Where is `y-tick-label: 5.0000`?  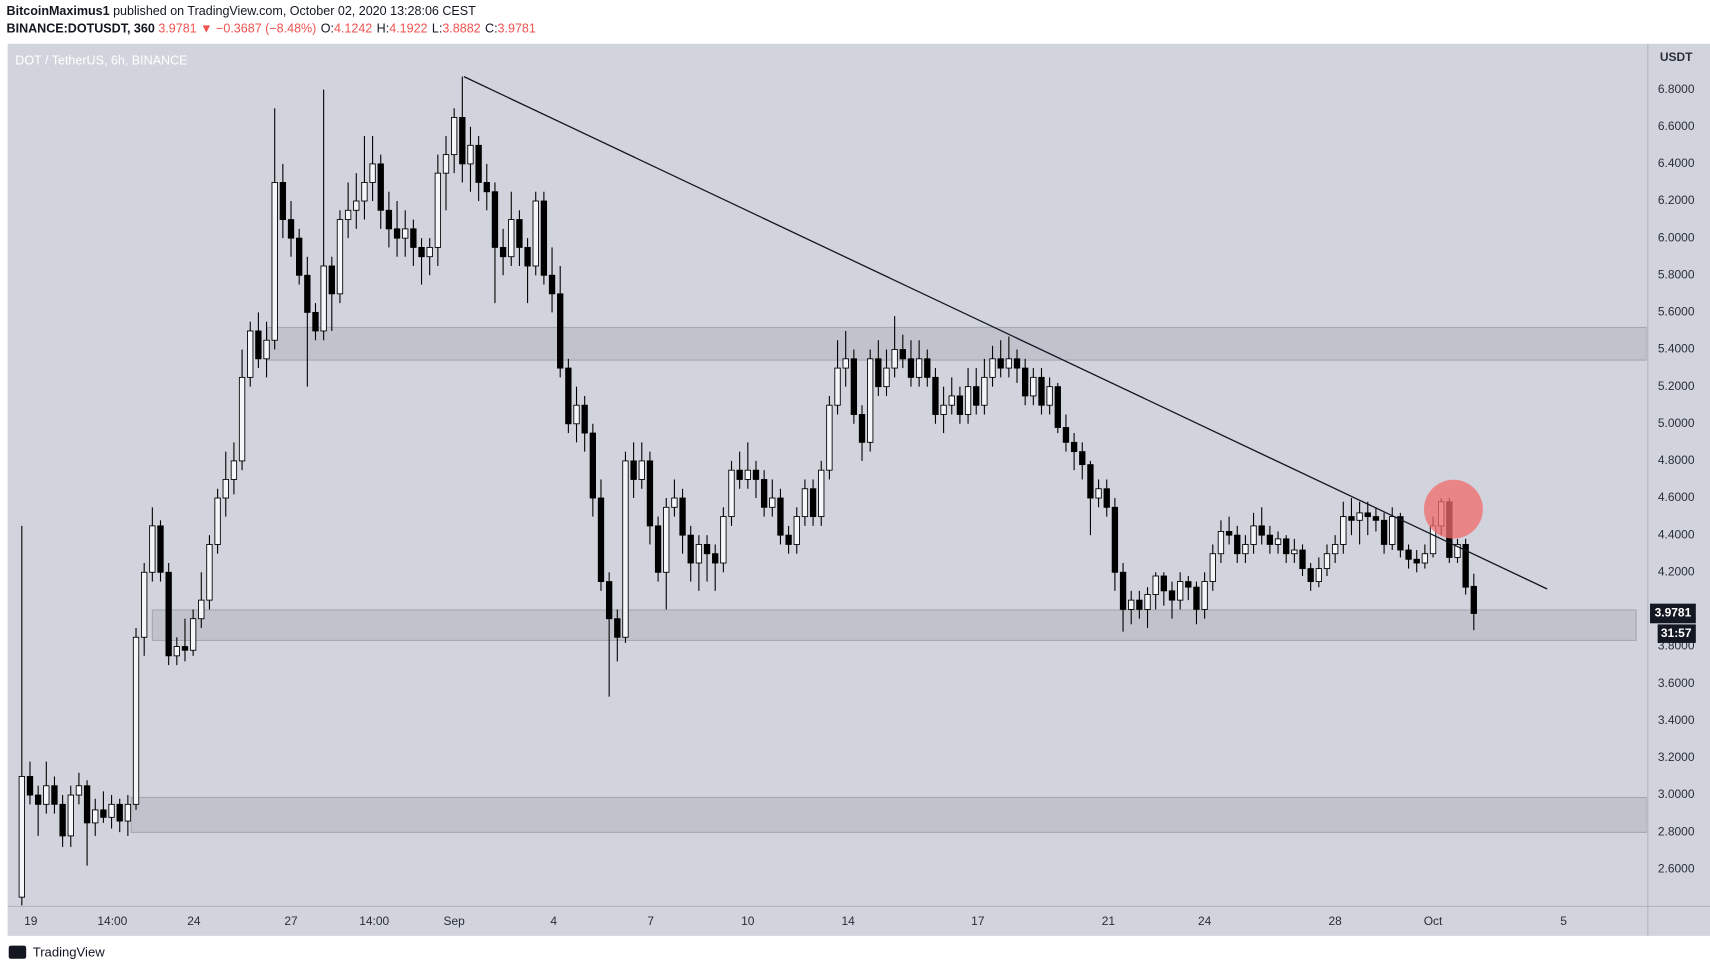
y-tick-label: 5.0000 is located at coordinates (1676, 423).